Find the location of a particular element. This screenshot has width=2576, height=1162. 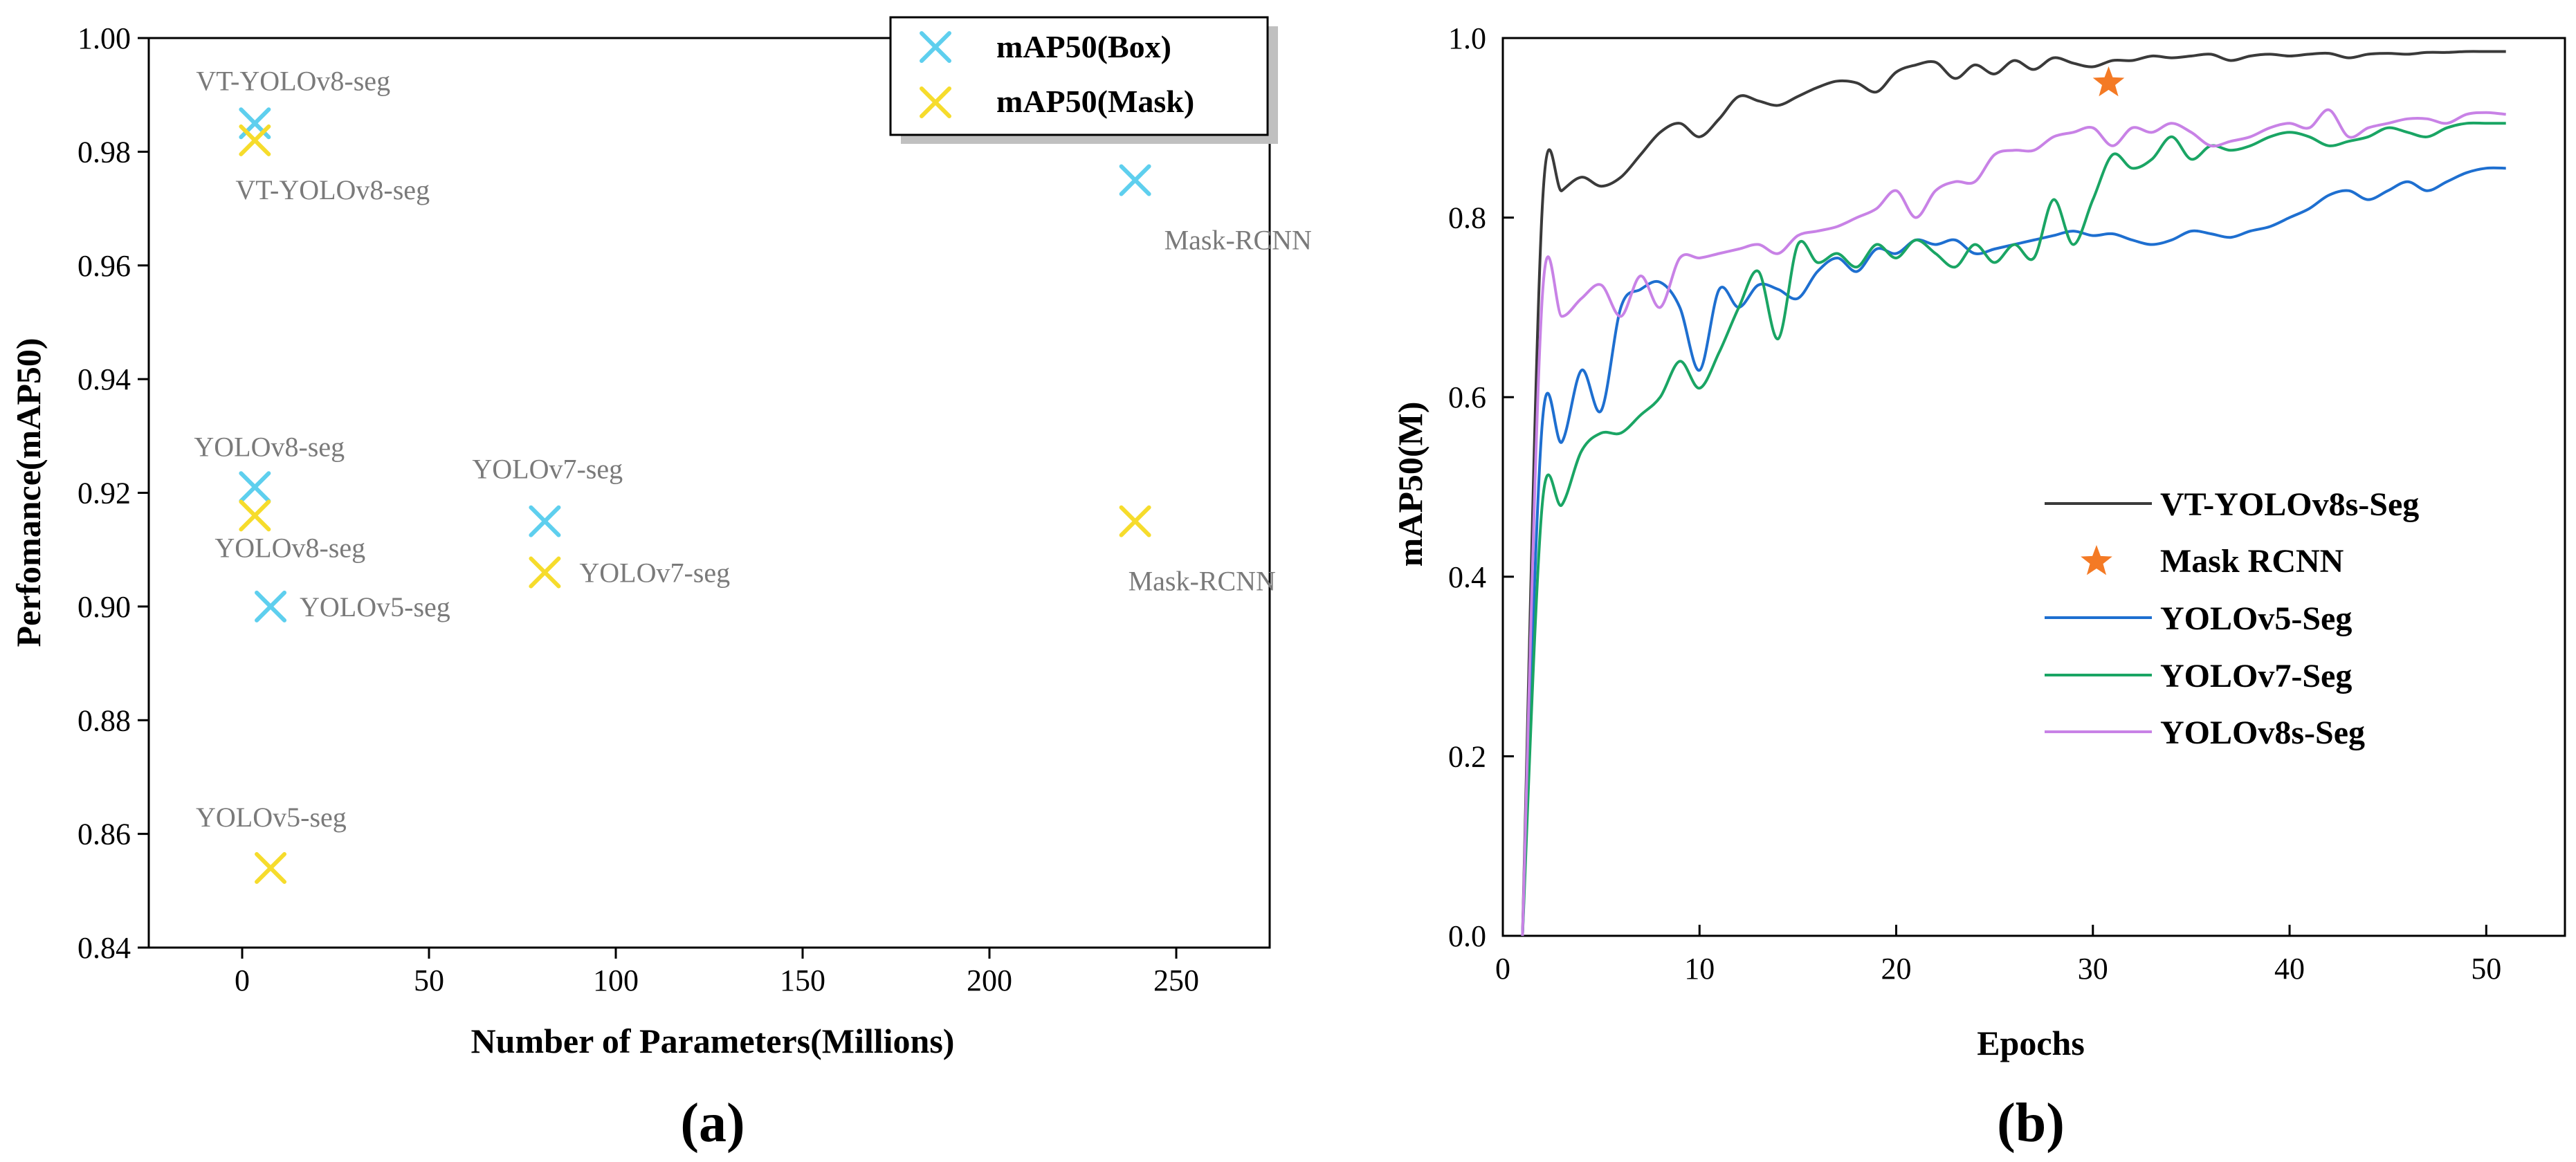

y-axis-title-a: Perfomance(mAP50) is located at coordinates (29, 492).